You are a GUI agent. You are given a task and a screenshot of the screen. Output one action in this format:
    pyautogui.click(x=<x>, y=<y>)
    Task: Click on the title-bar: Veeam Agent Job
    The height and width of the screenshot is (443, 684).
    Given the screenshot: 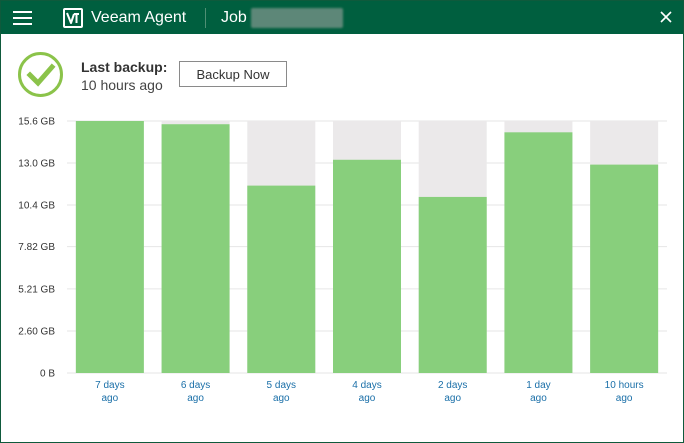 What is the action you would take?
    pyautogui.click(x=342, y=17)
    